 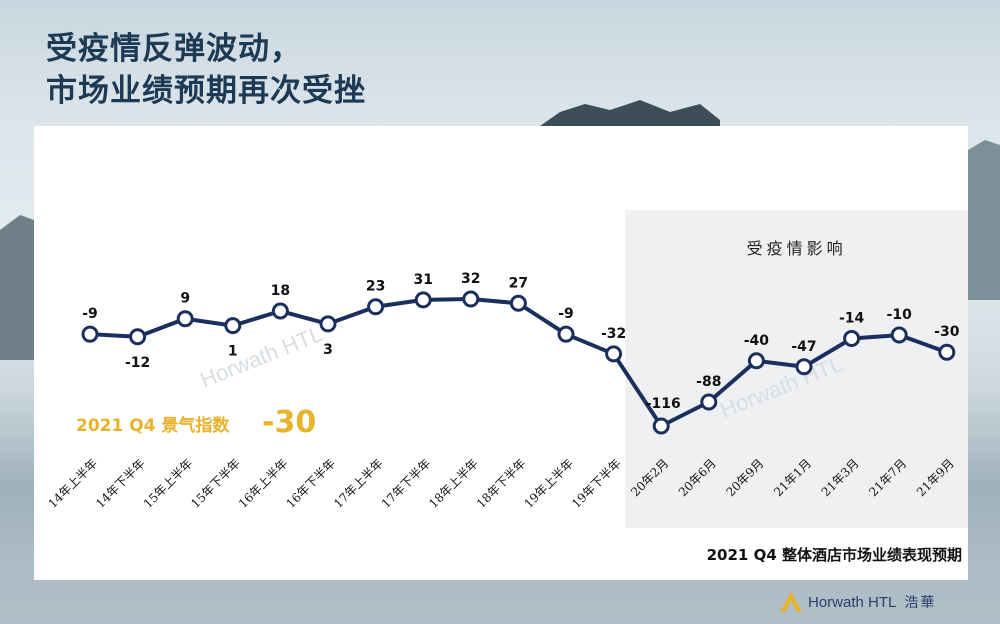 What do you see at coordinates (518, 283) in the screenshot?
I see `data-label: 27` at bounding box center [518, 283].